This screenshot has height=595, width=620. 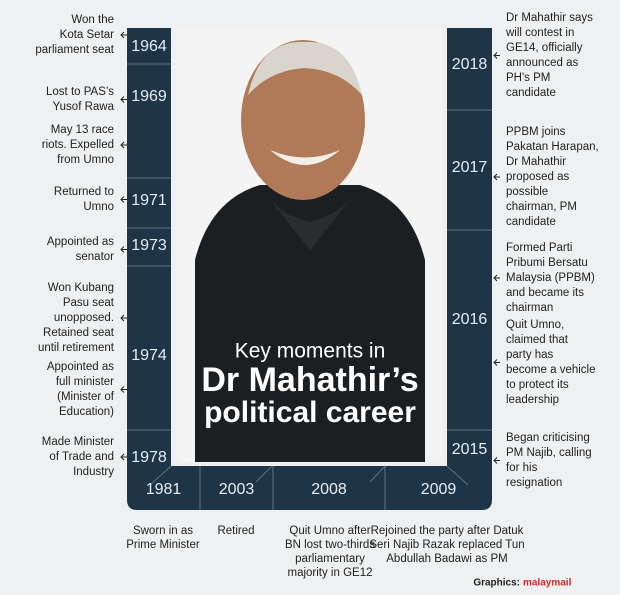 What do you see at coordinates (163, 531) in the screenshot?
I see `event-text: Sworn in as` at bounding box center [163, 531].